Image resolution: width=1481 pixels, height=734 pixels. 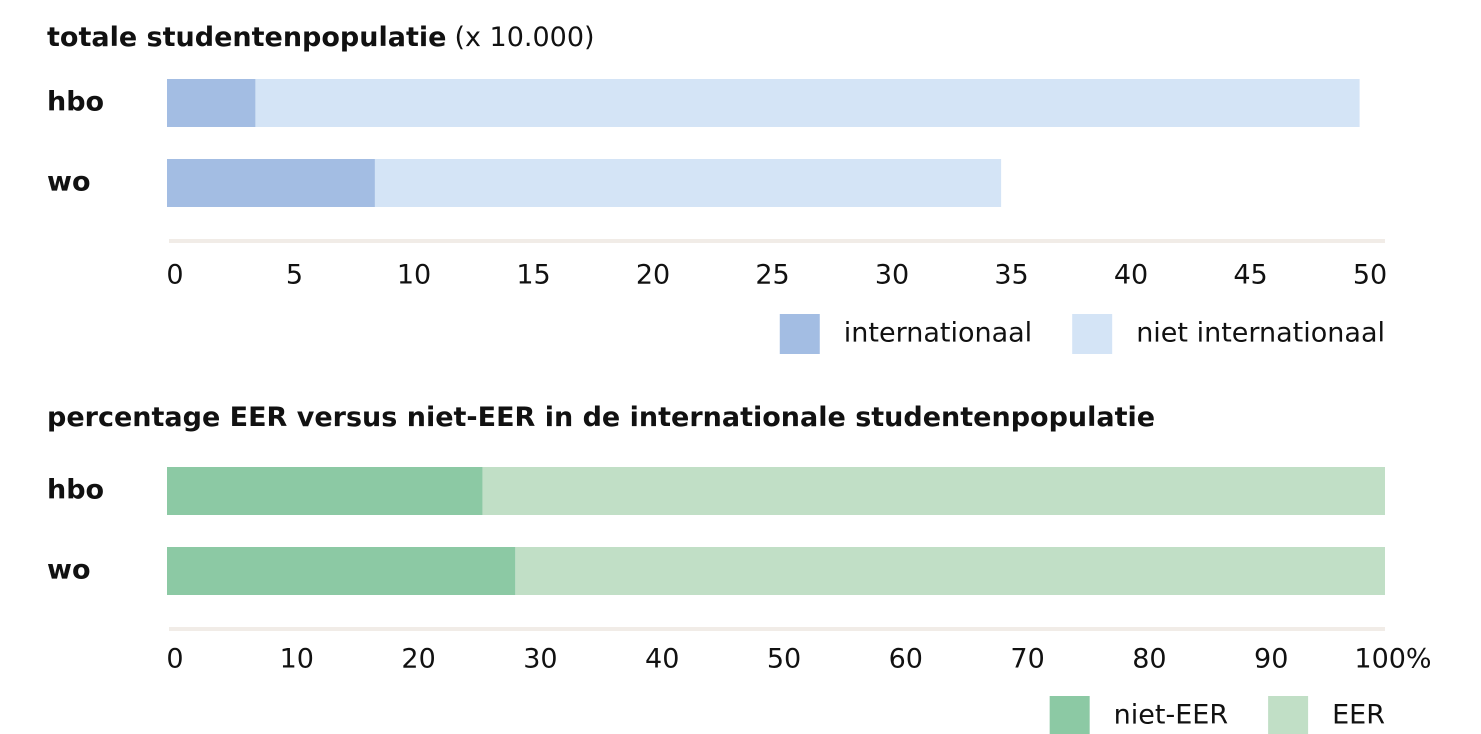 What do you see at coordinates (1011, 275) in the screenshot?
I see `x-tick-label: 35` at bounding box center [1011, 275].